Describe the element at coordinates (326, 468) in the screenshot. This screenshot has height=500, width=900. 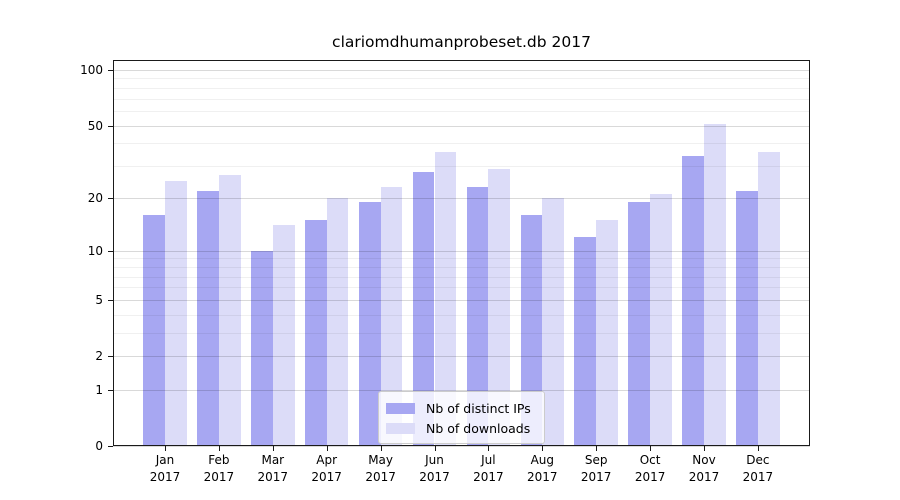
I see `x-tick-label: Apr 2017` at that location.